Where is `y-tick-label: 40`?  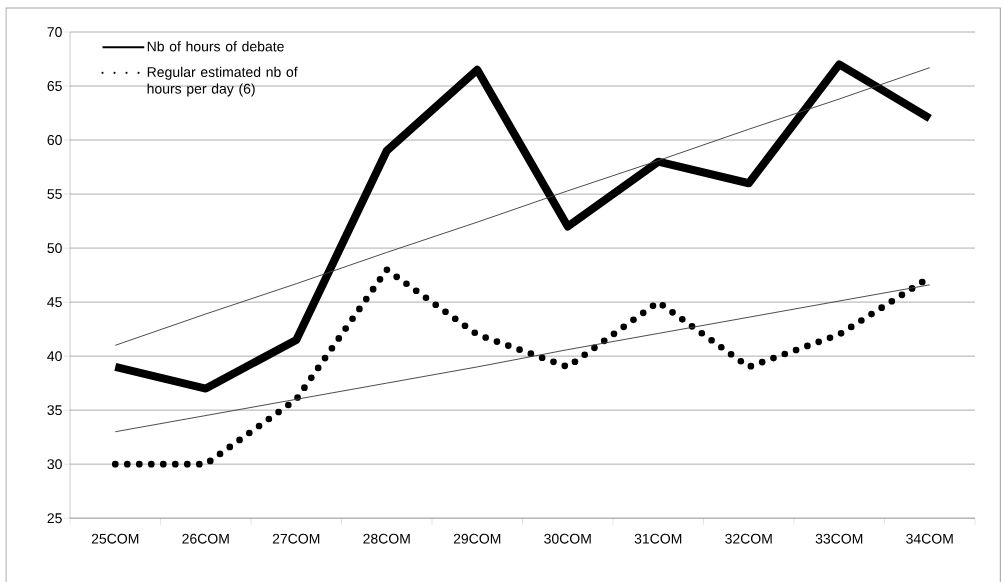 y-tick-label: 40 is located at coordinates (54, 356).